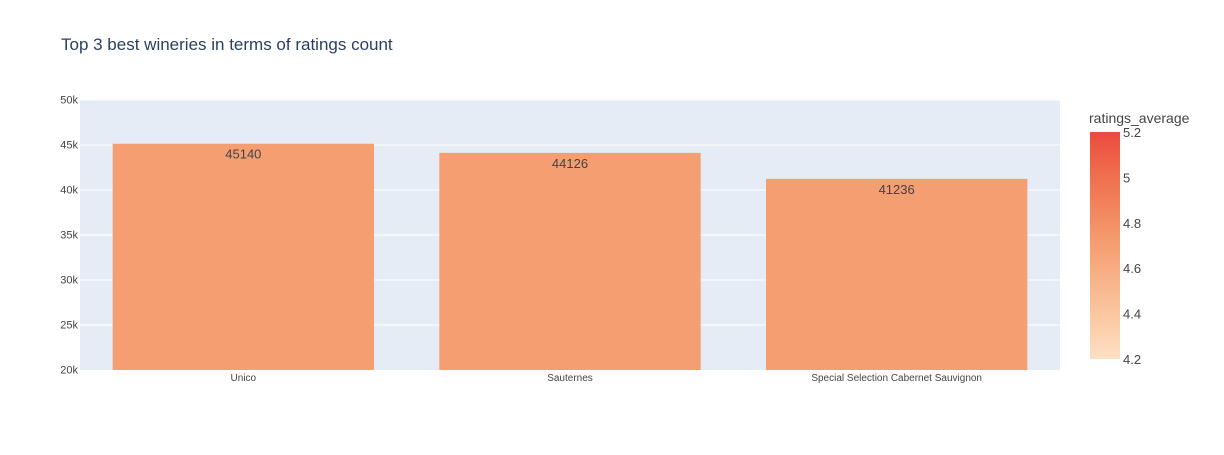  I want to click on colorbar, so click(1105, 245).